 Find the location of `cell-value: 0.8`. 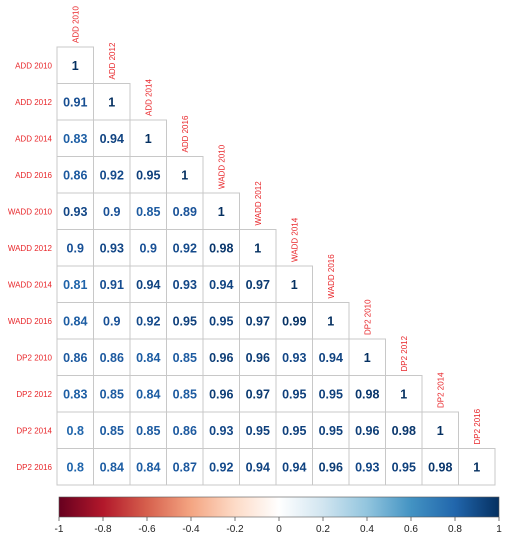

cell-value: 0.8 is located at coordinates (75, 431).